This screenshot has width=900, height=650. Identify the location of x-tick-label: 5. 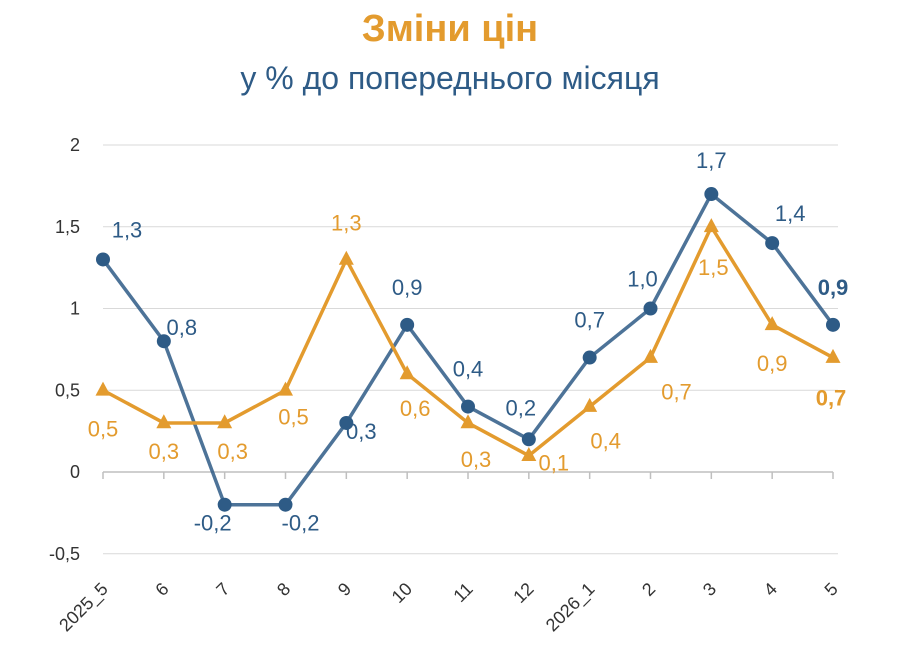
(831, 589).